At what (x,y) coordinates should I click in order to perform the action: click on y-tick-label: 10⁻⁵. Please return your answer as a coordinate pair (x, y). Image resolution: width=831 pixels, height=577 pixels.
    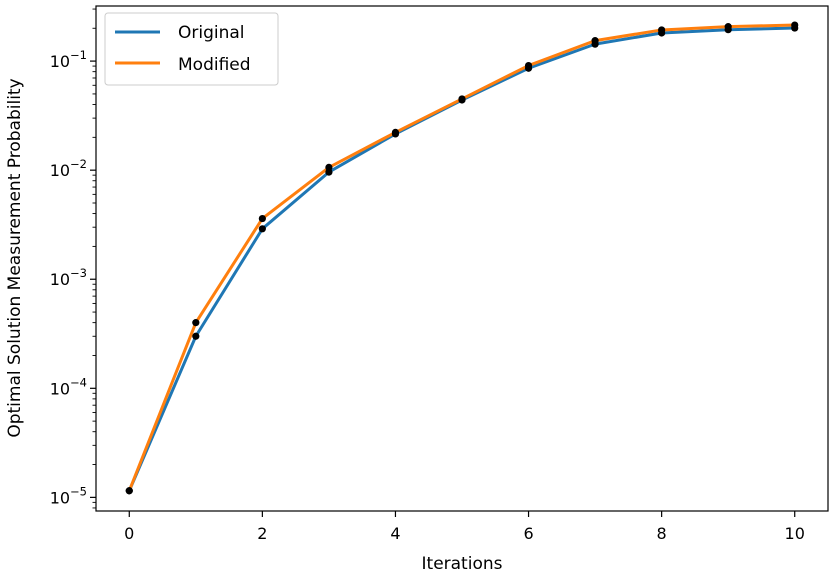
    Looking at the image, I should click on (68, 495).